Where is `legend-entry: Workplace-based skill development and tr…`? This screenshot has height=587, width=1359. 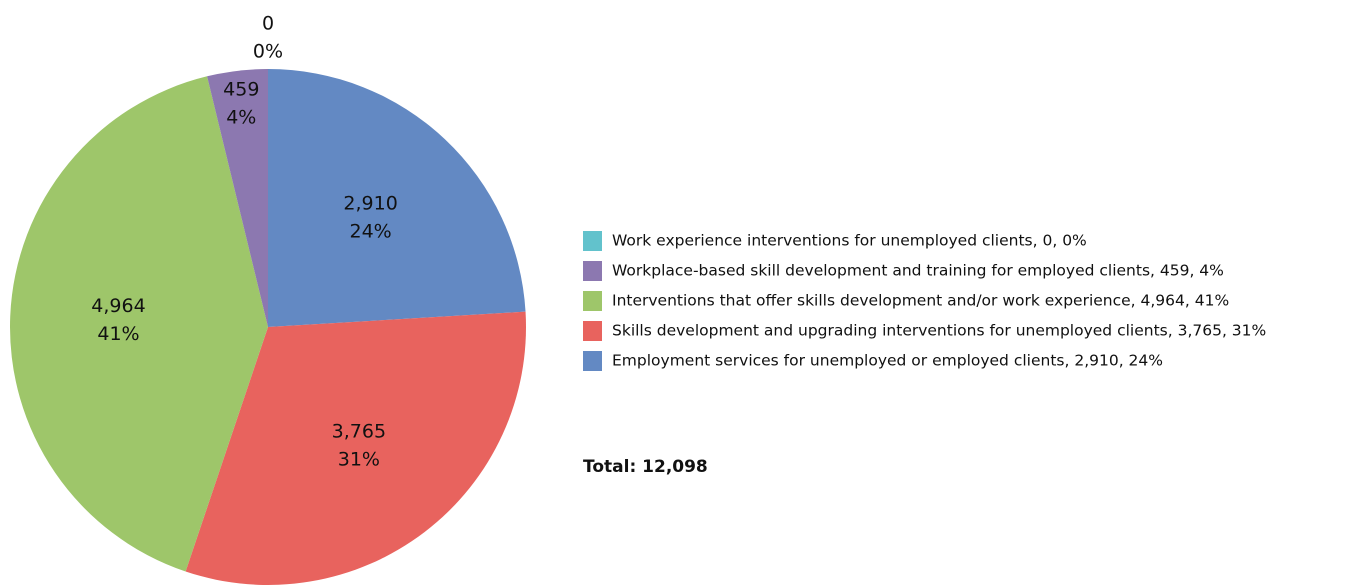
legend-entry: Workplace-based skill development and tr… is located at coordinates (918, 271).